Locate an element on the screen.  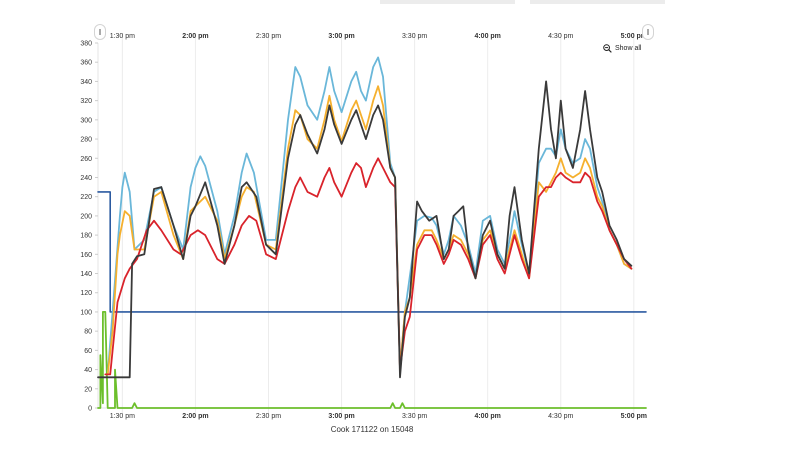
x-tick-label-top: 4:30 pm is located at coordinates (560, 36).